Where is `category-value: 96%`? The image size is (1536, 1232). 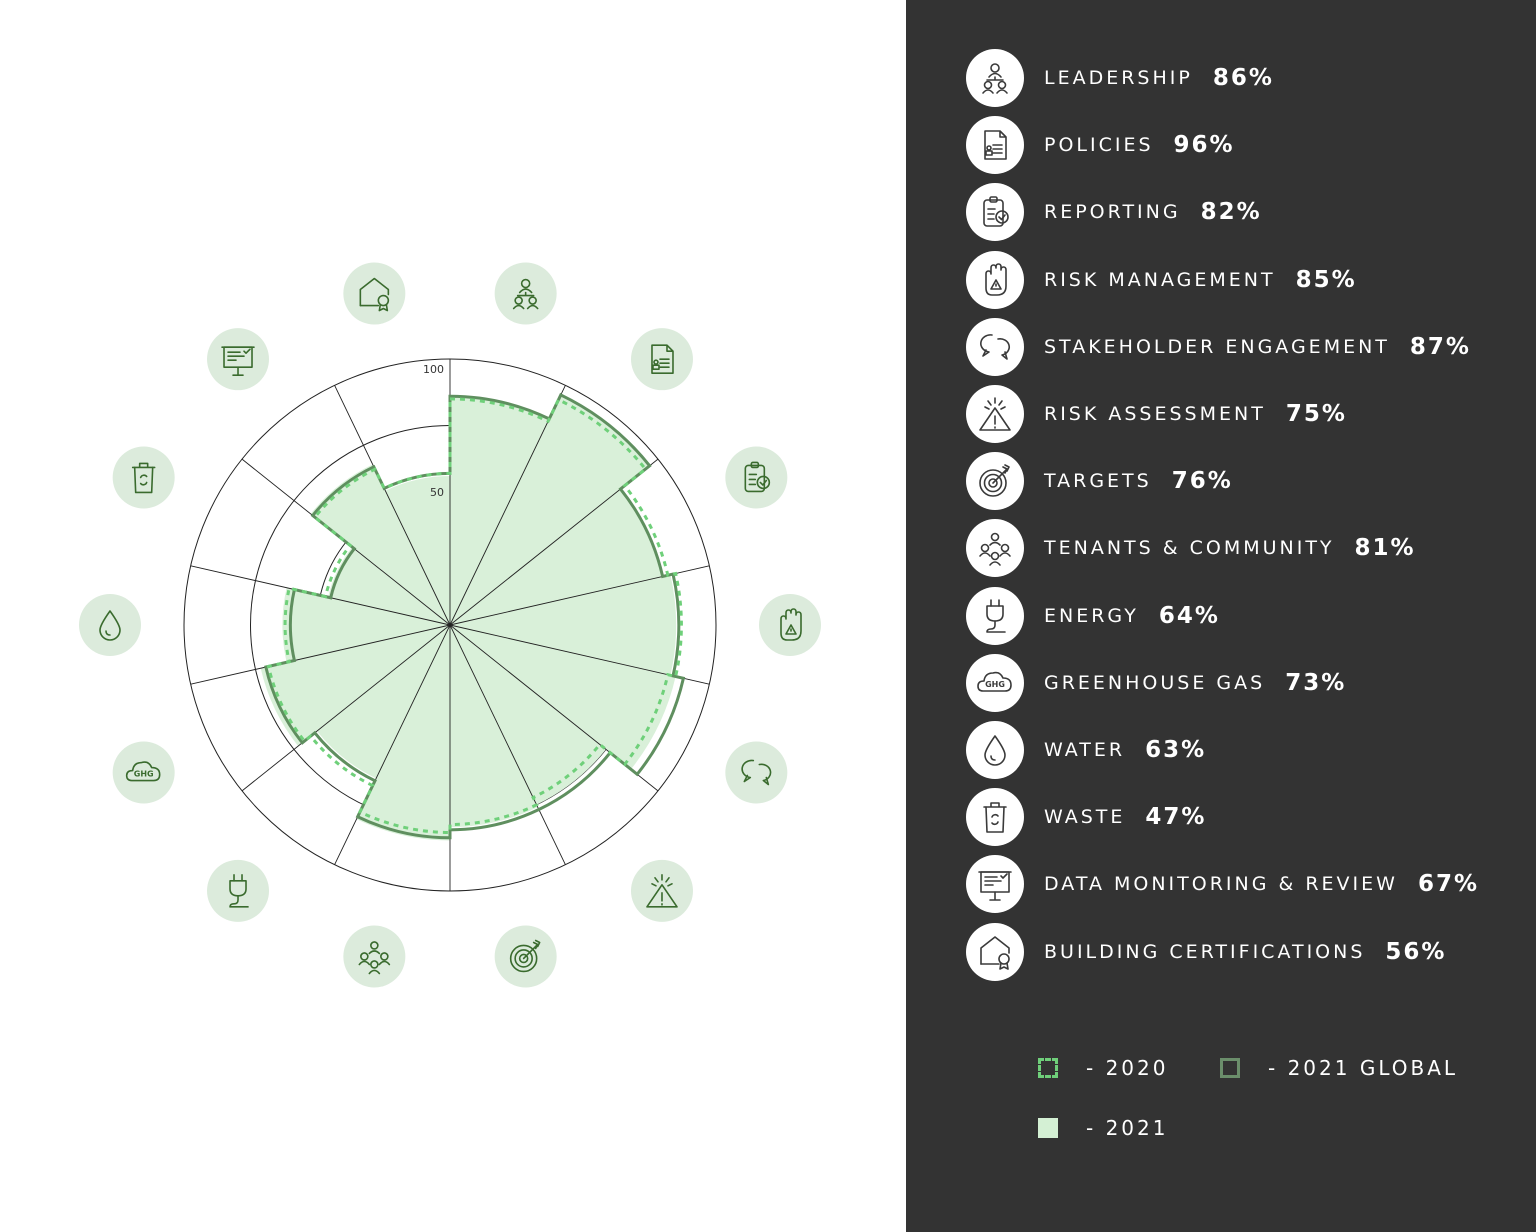
category-value: 96% is located at coordinates (1204, 145).